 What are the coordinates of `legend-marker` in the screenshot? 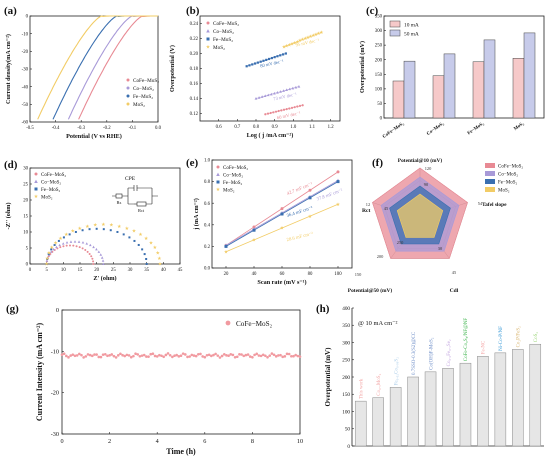 It's located at (228, 323).